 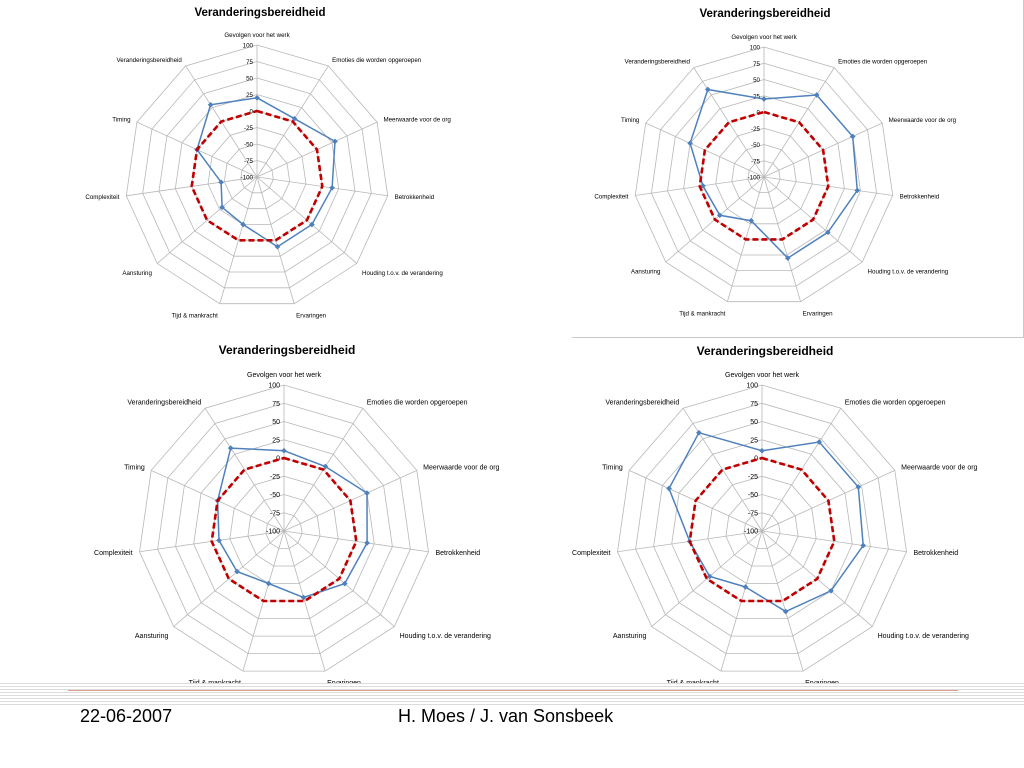 I want to click on tick-label: 75, so click(x=276, y=404).